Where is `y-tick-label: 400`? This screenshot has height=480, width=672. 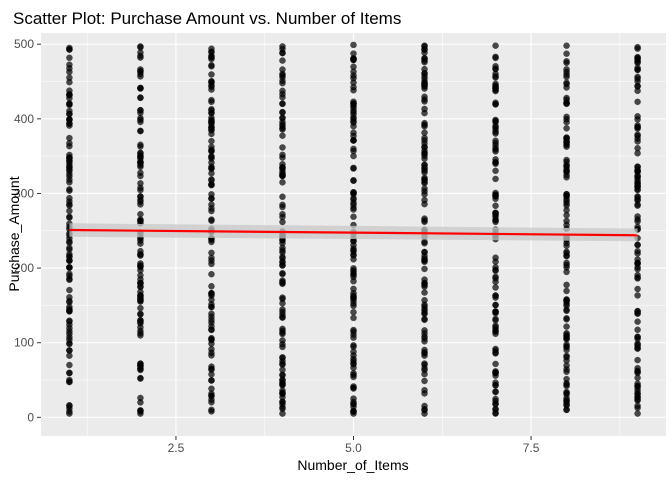
y-tick-label: 400 is located at coordinates (24, 119).